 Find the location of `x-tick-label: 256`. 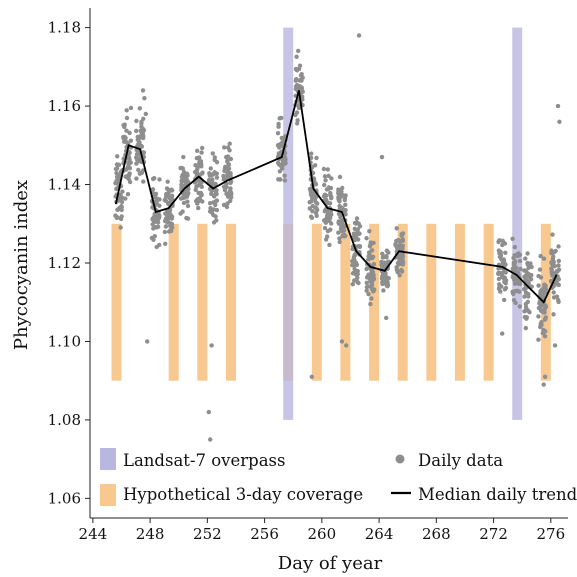

x-tick-label: 256 is located at coordinates (264, 534).